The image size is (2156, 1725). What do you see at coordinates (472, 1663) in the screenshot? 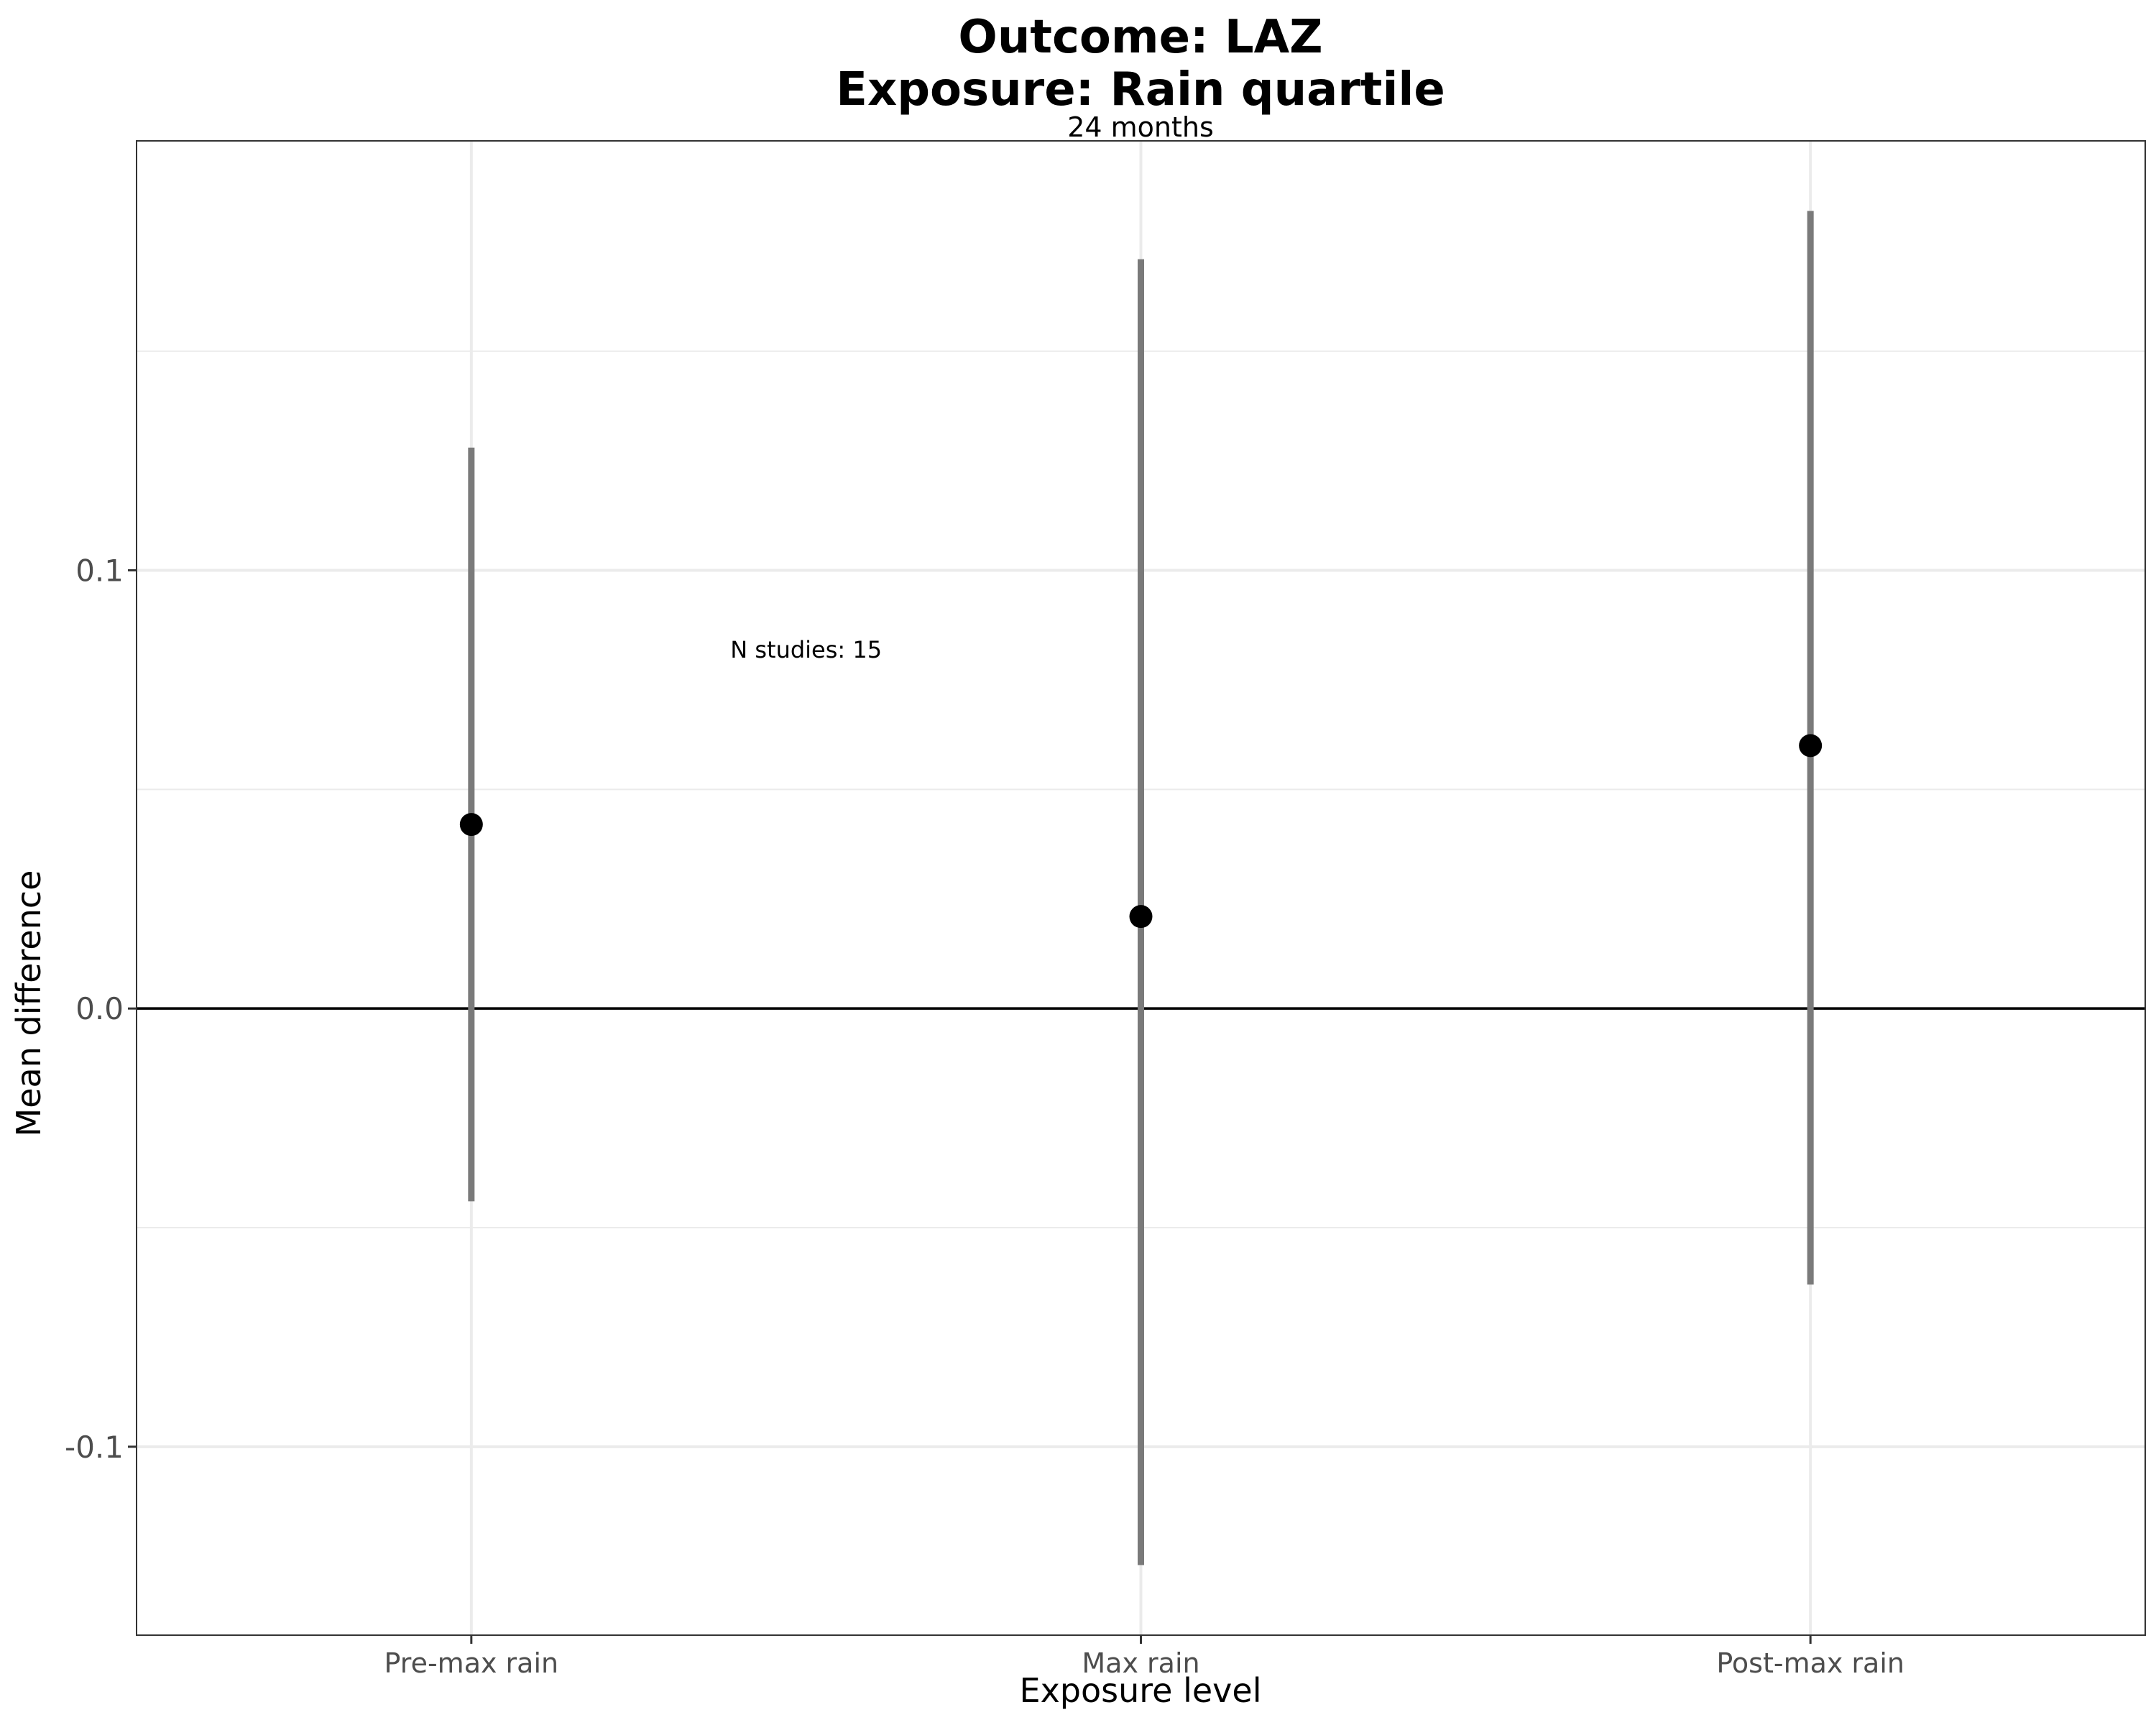
I see `x-tick-label: Pre-max rain` at bounding box center [472, 1663].